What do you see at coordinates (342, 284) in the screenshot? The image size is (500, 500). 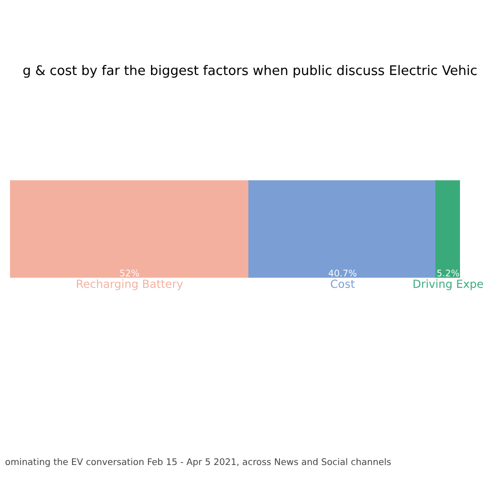 I see `series-label: Cost` at bounding box center [342, 284].